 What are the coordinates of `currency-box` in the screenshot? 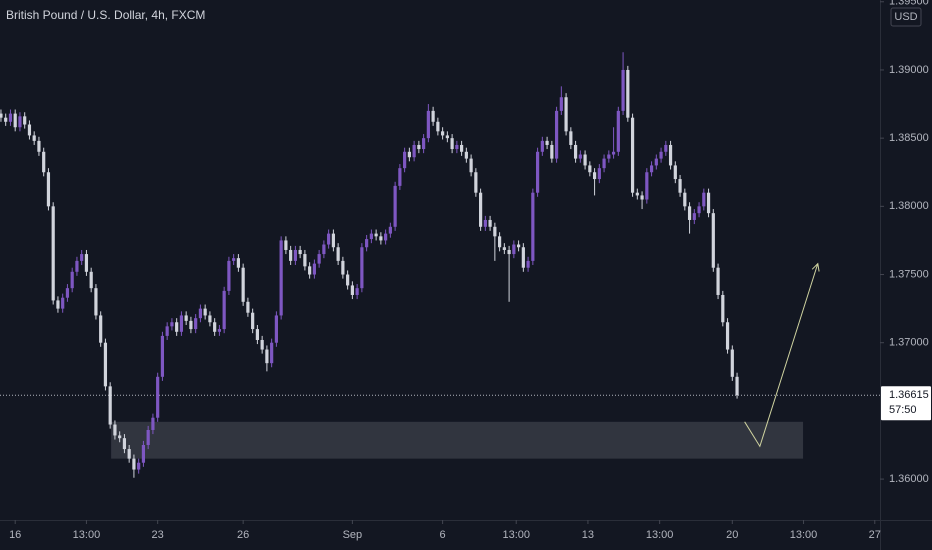 It's located at (906, 17).